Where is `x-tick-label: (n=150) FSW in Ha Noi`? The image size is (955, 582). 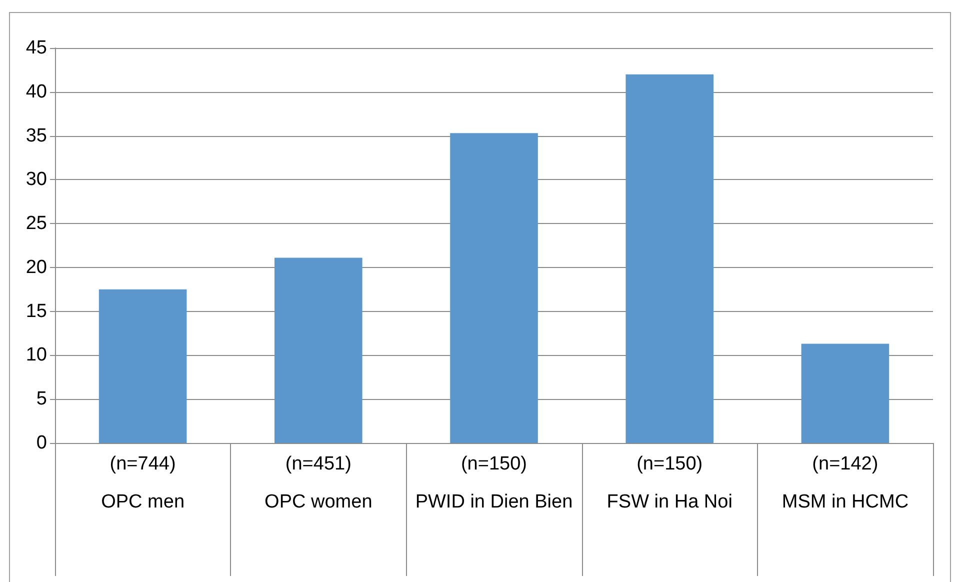 x-tick-label: (n=150) FSW in Ha Noi is located at coordinates (669, 483).